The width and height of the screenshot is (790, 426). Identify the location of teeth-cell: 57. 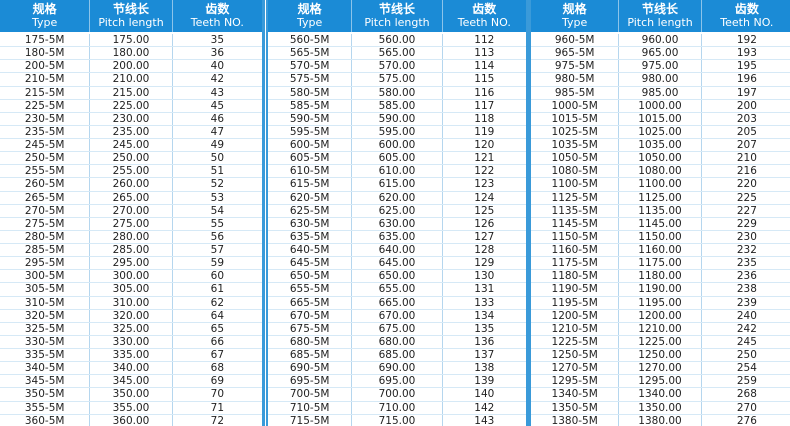
(217, 250).